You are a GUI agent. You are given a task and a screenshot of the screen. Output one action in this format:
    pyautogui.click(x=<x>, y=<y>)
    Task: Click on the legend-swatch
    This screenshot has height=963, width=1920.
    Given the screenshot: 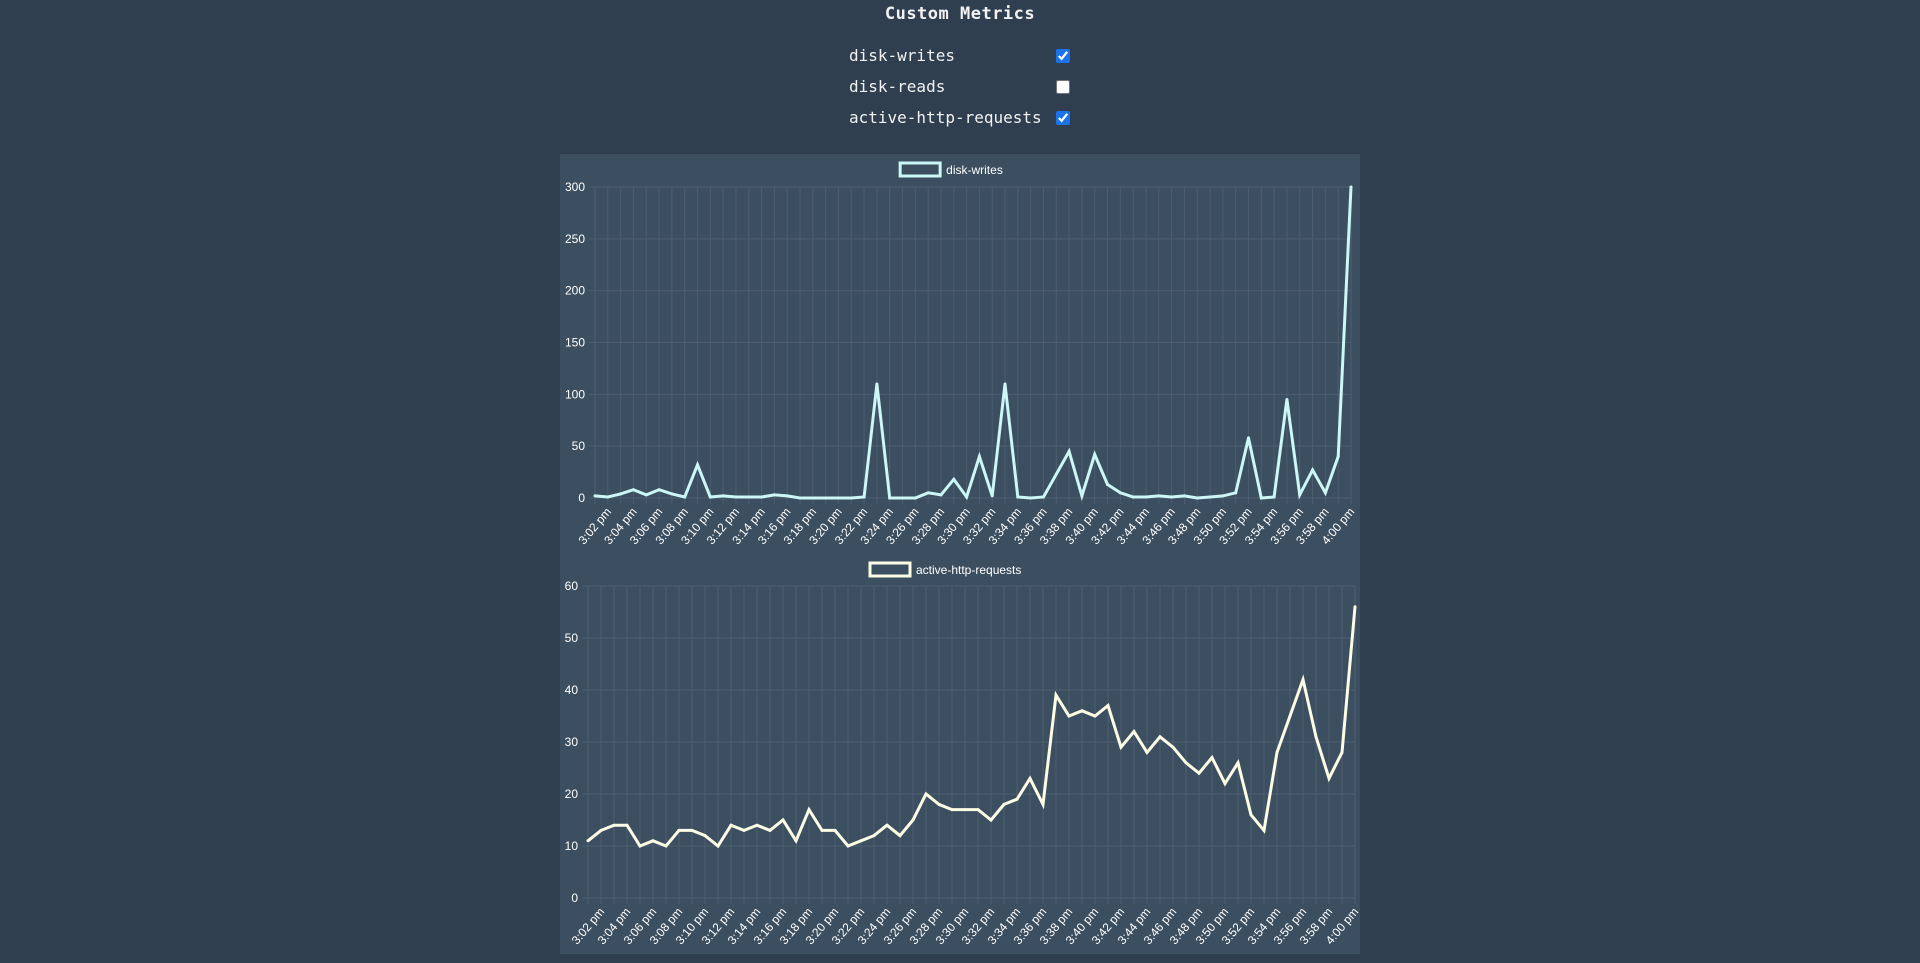 What is the action you would take?
    pyautogui.click(x=920, y=169)
    